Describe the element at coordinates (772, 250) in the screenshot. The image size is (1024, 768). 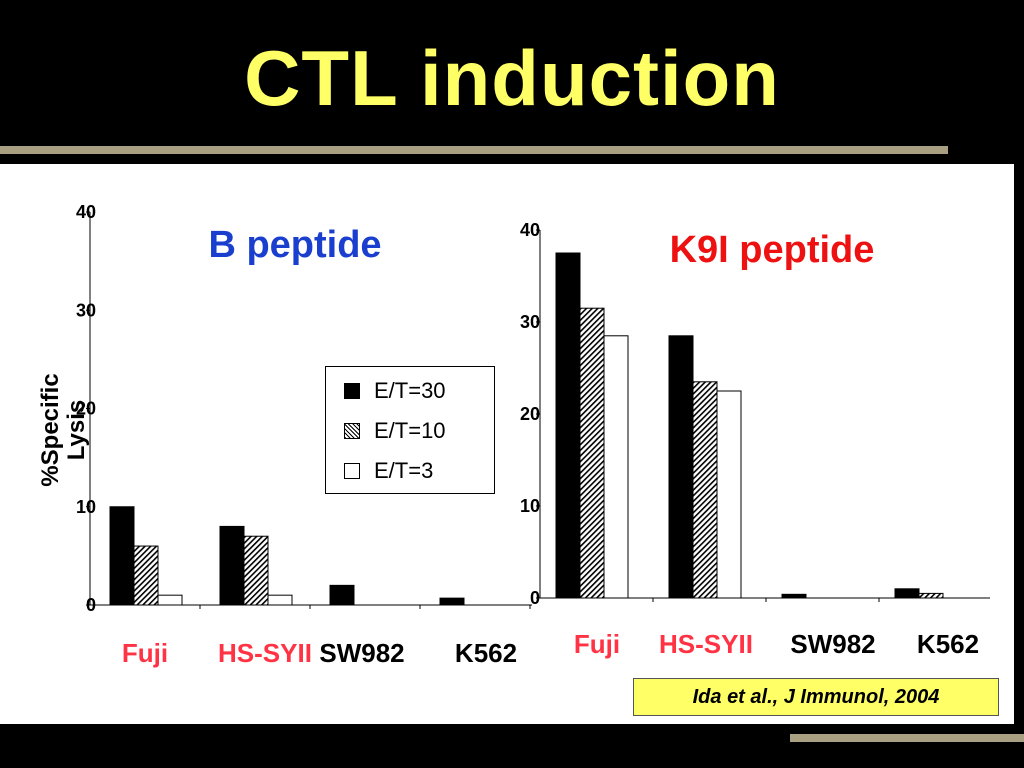
I see `chart-title: K9I peptide` at that location.